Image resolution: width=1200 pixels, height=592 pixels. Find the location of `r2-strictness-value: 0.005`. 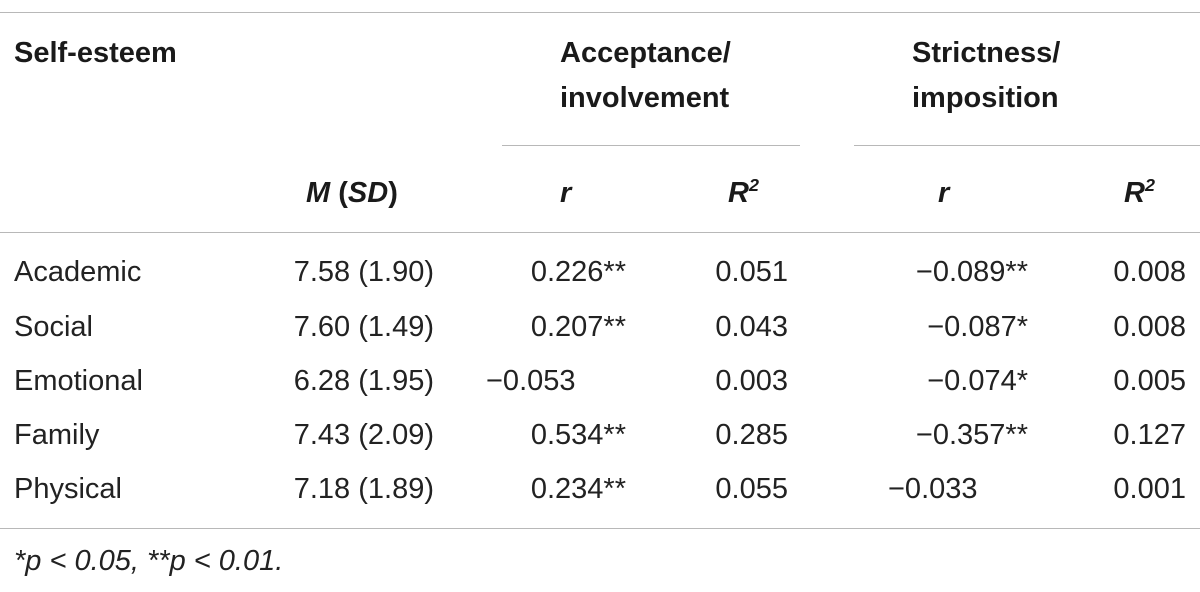

r2-strictness-value: 0.005 is located at coordinates (1149, 381).